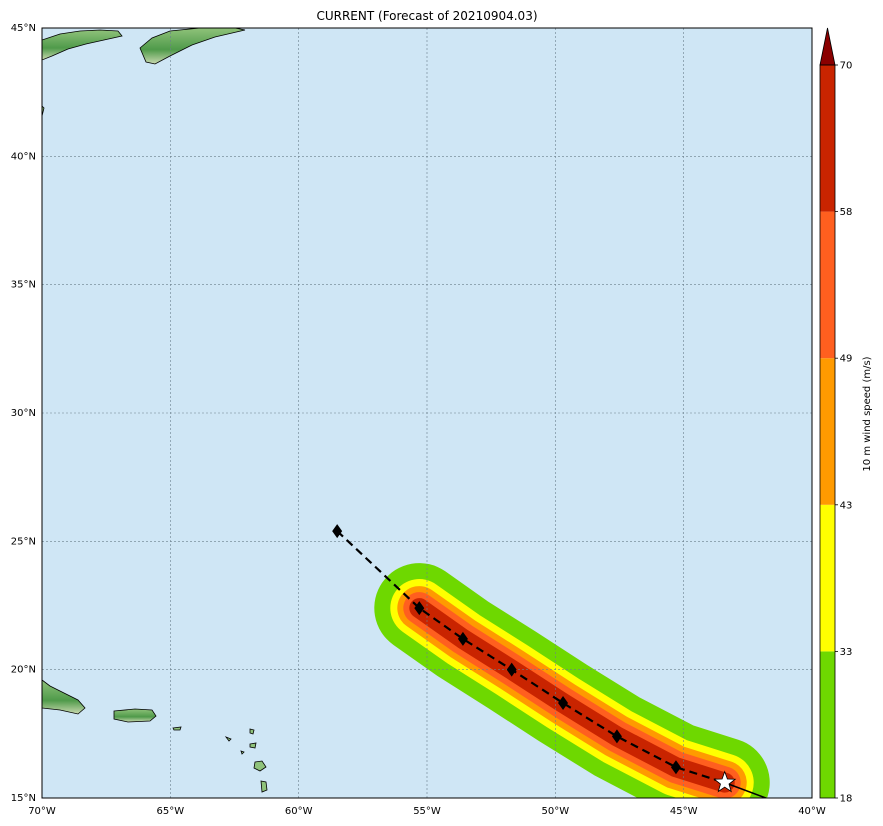 This screenshot has width=883, height=826. Describe the element at coordinates (684, 811) in the screenshot. I see `lon-tick-label: 45°W` at that location.